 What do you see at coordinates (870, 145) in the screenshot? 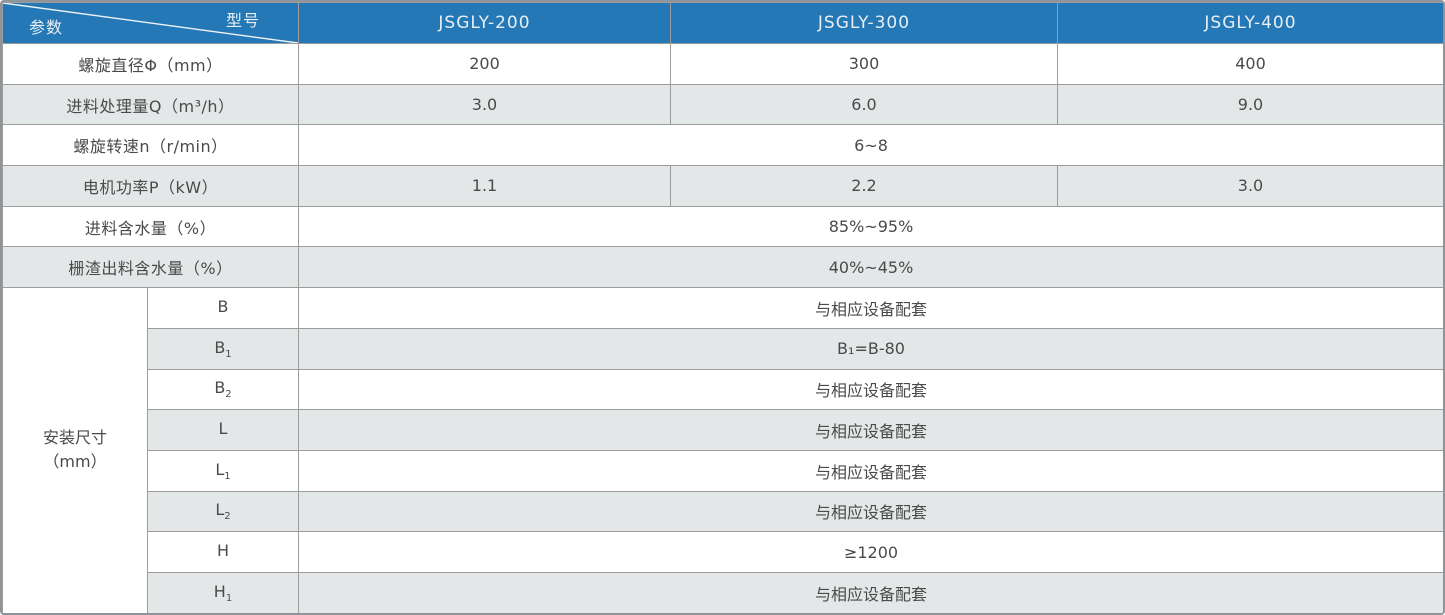
I see `cell-value-span: 6~8` at bounding box center [870, 145].